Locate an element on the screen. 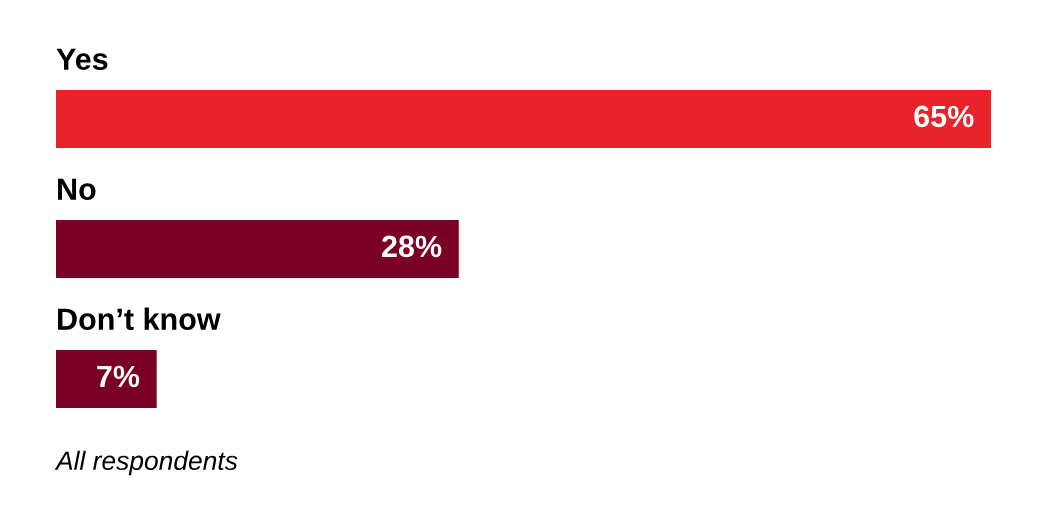 This screenshot has width=1051, height=520. y-tick-label: No is located at coordinates (77, 189).